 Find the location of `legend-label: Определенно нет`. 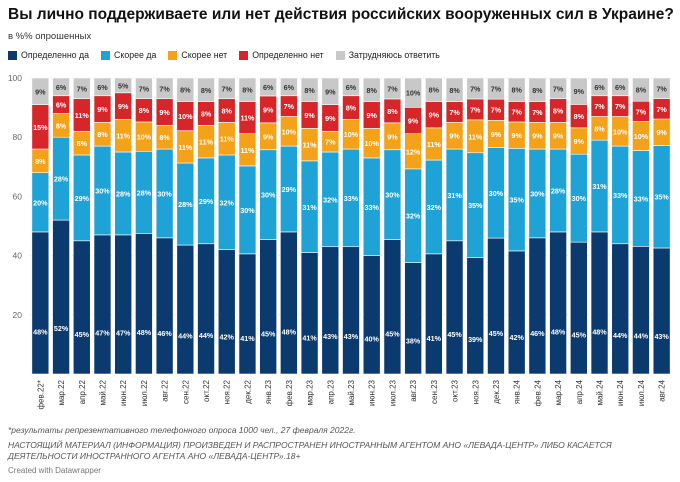

legend-label: Определенно нет is located at coordinates (288, 55).